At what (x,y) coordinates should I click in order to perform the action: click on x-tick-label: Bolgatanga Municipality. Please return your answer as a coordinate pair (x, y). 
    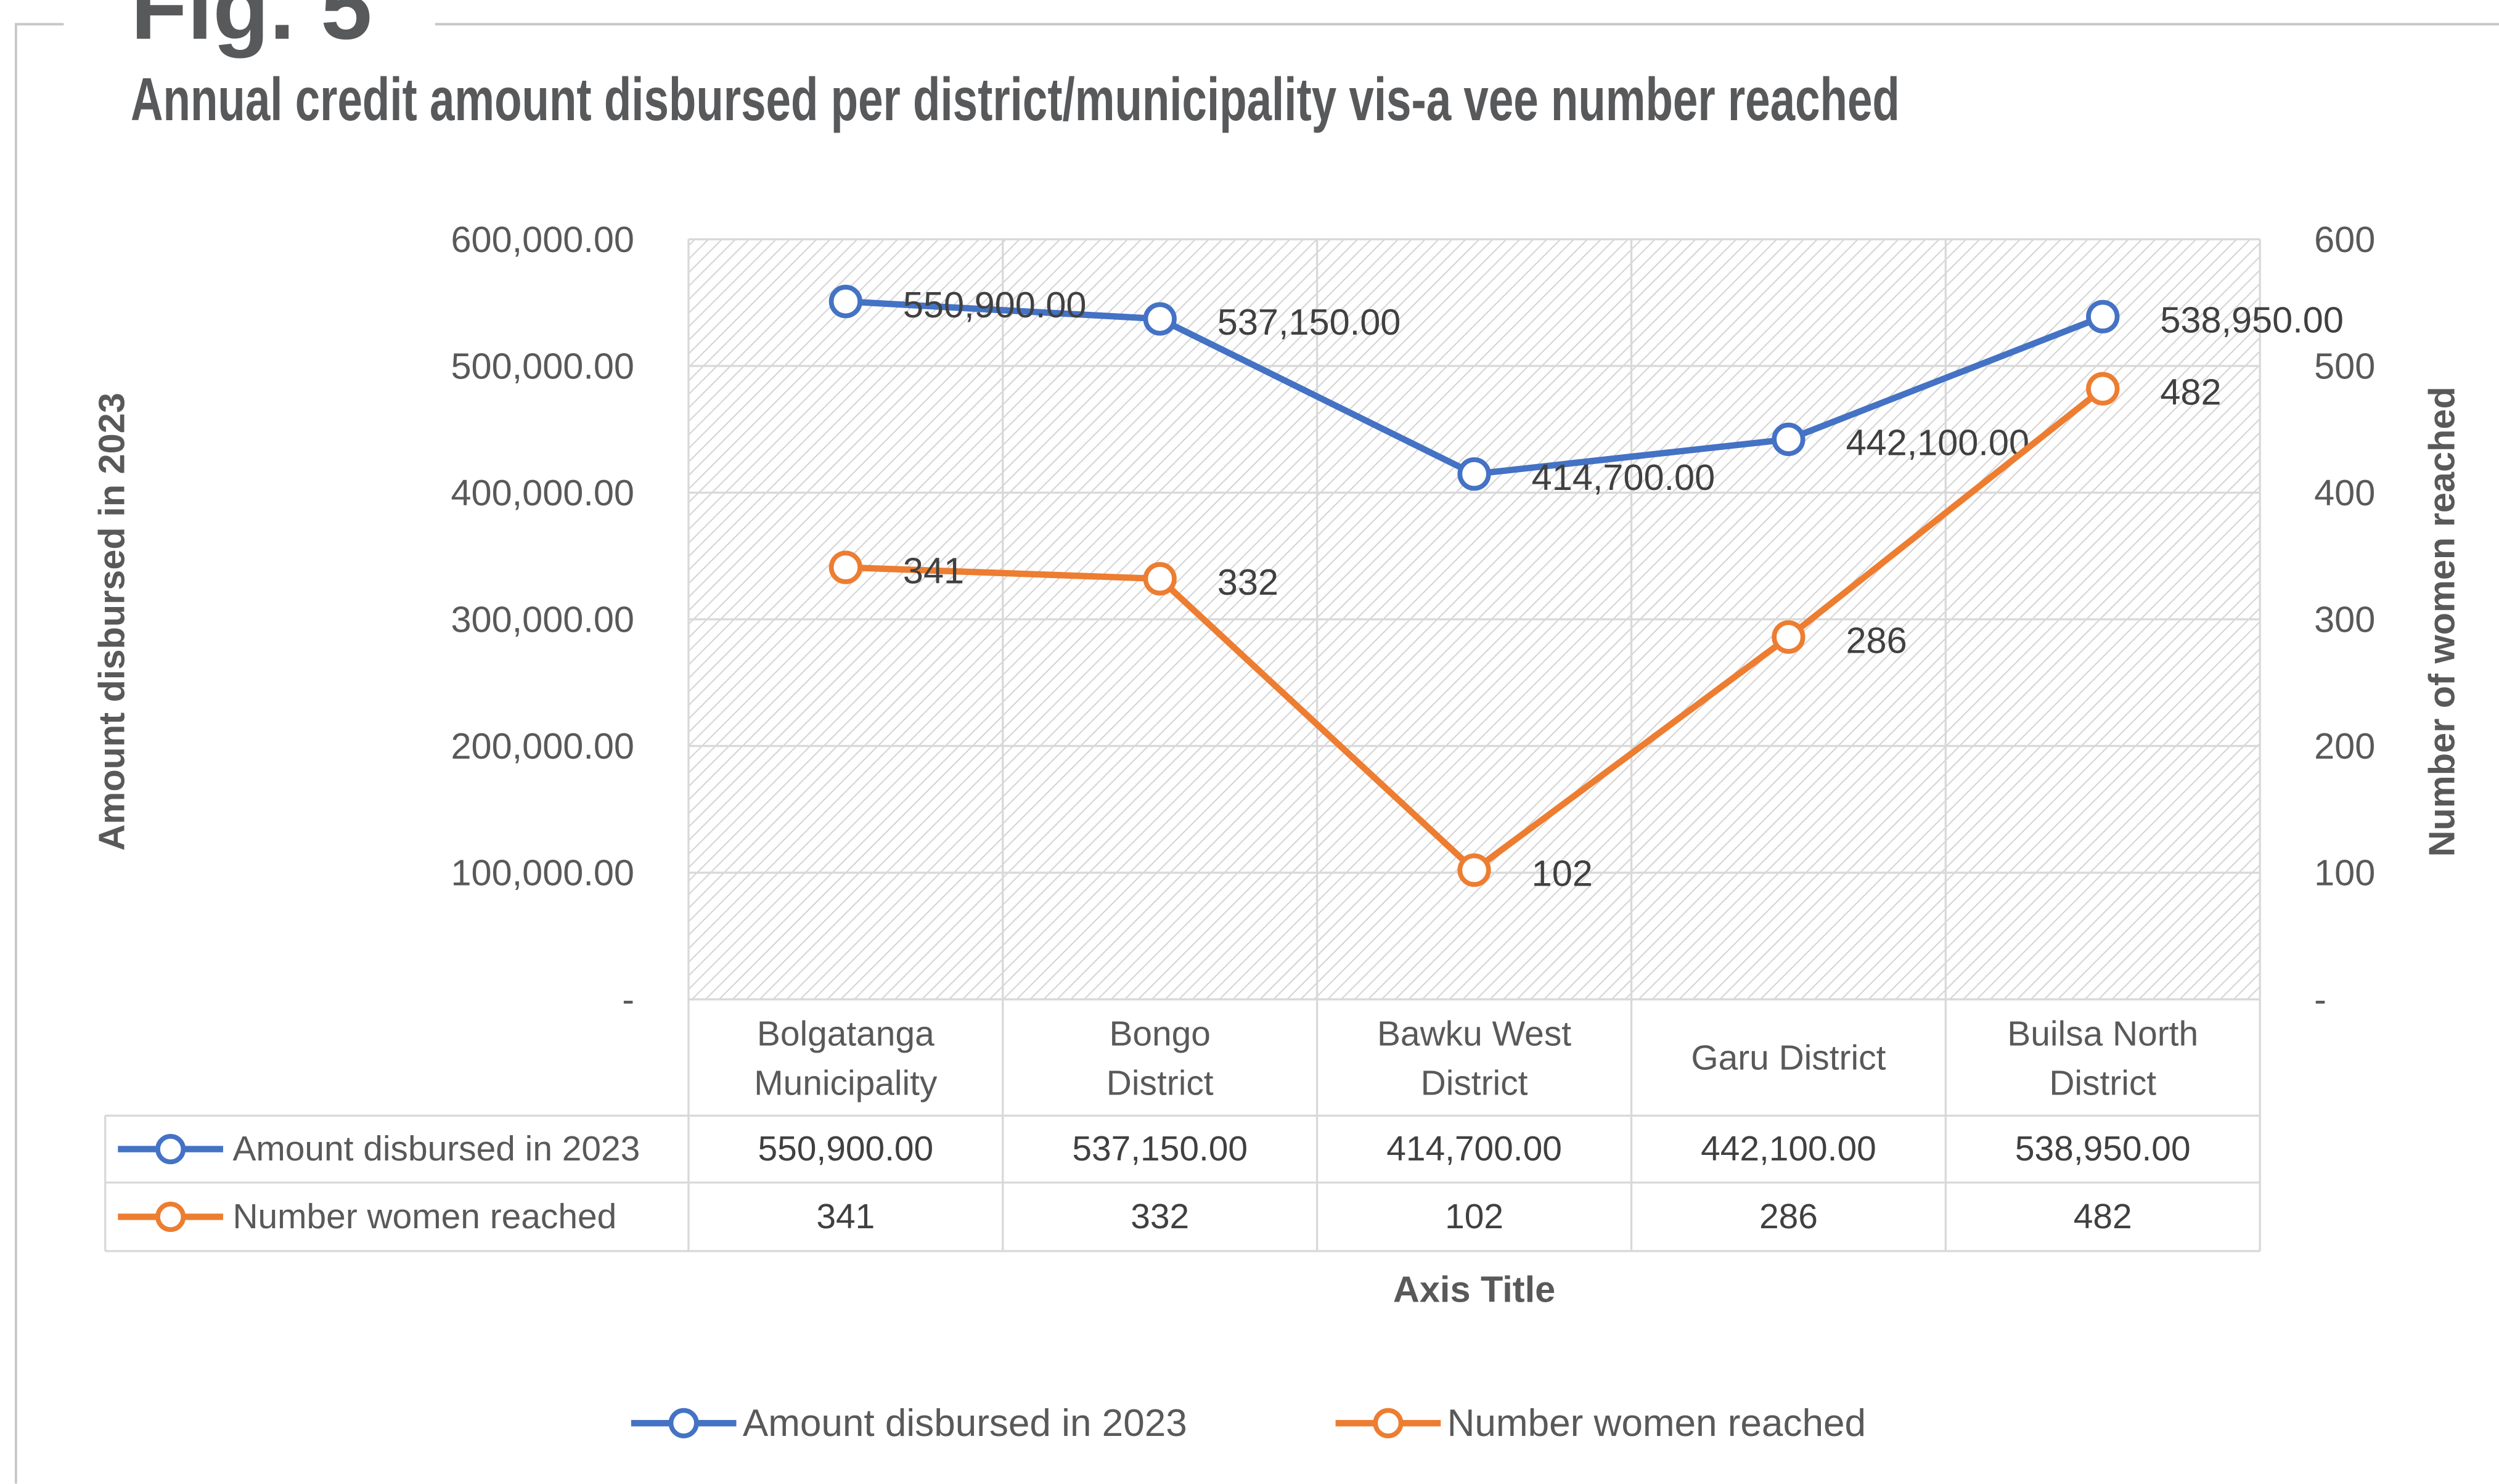
    Looking at the image, I should click on (846, 1058).